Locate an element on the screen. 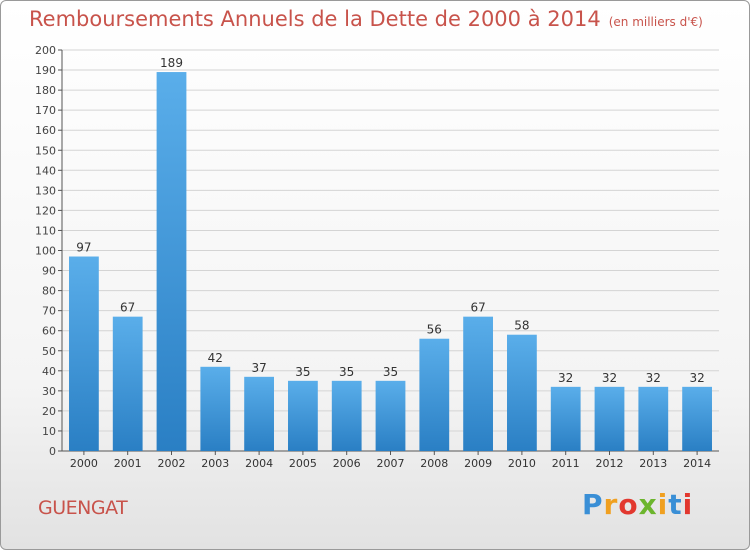  x-tick-label: 2013 is located at coordinates (653, 463).